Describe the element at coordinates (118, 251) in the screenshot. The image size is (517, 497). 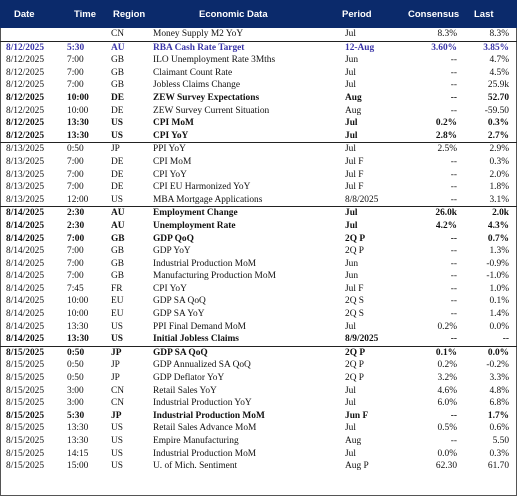
I see `cell-region: GB` at that location.